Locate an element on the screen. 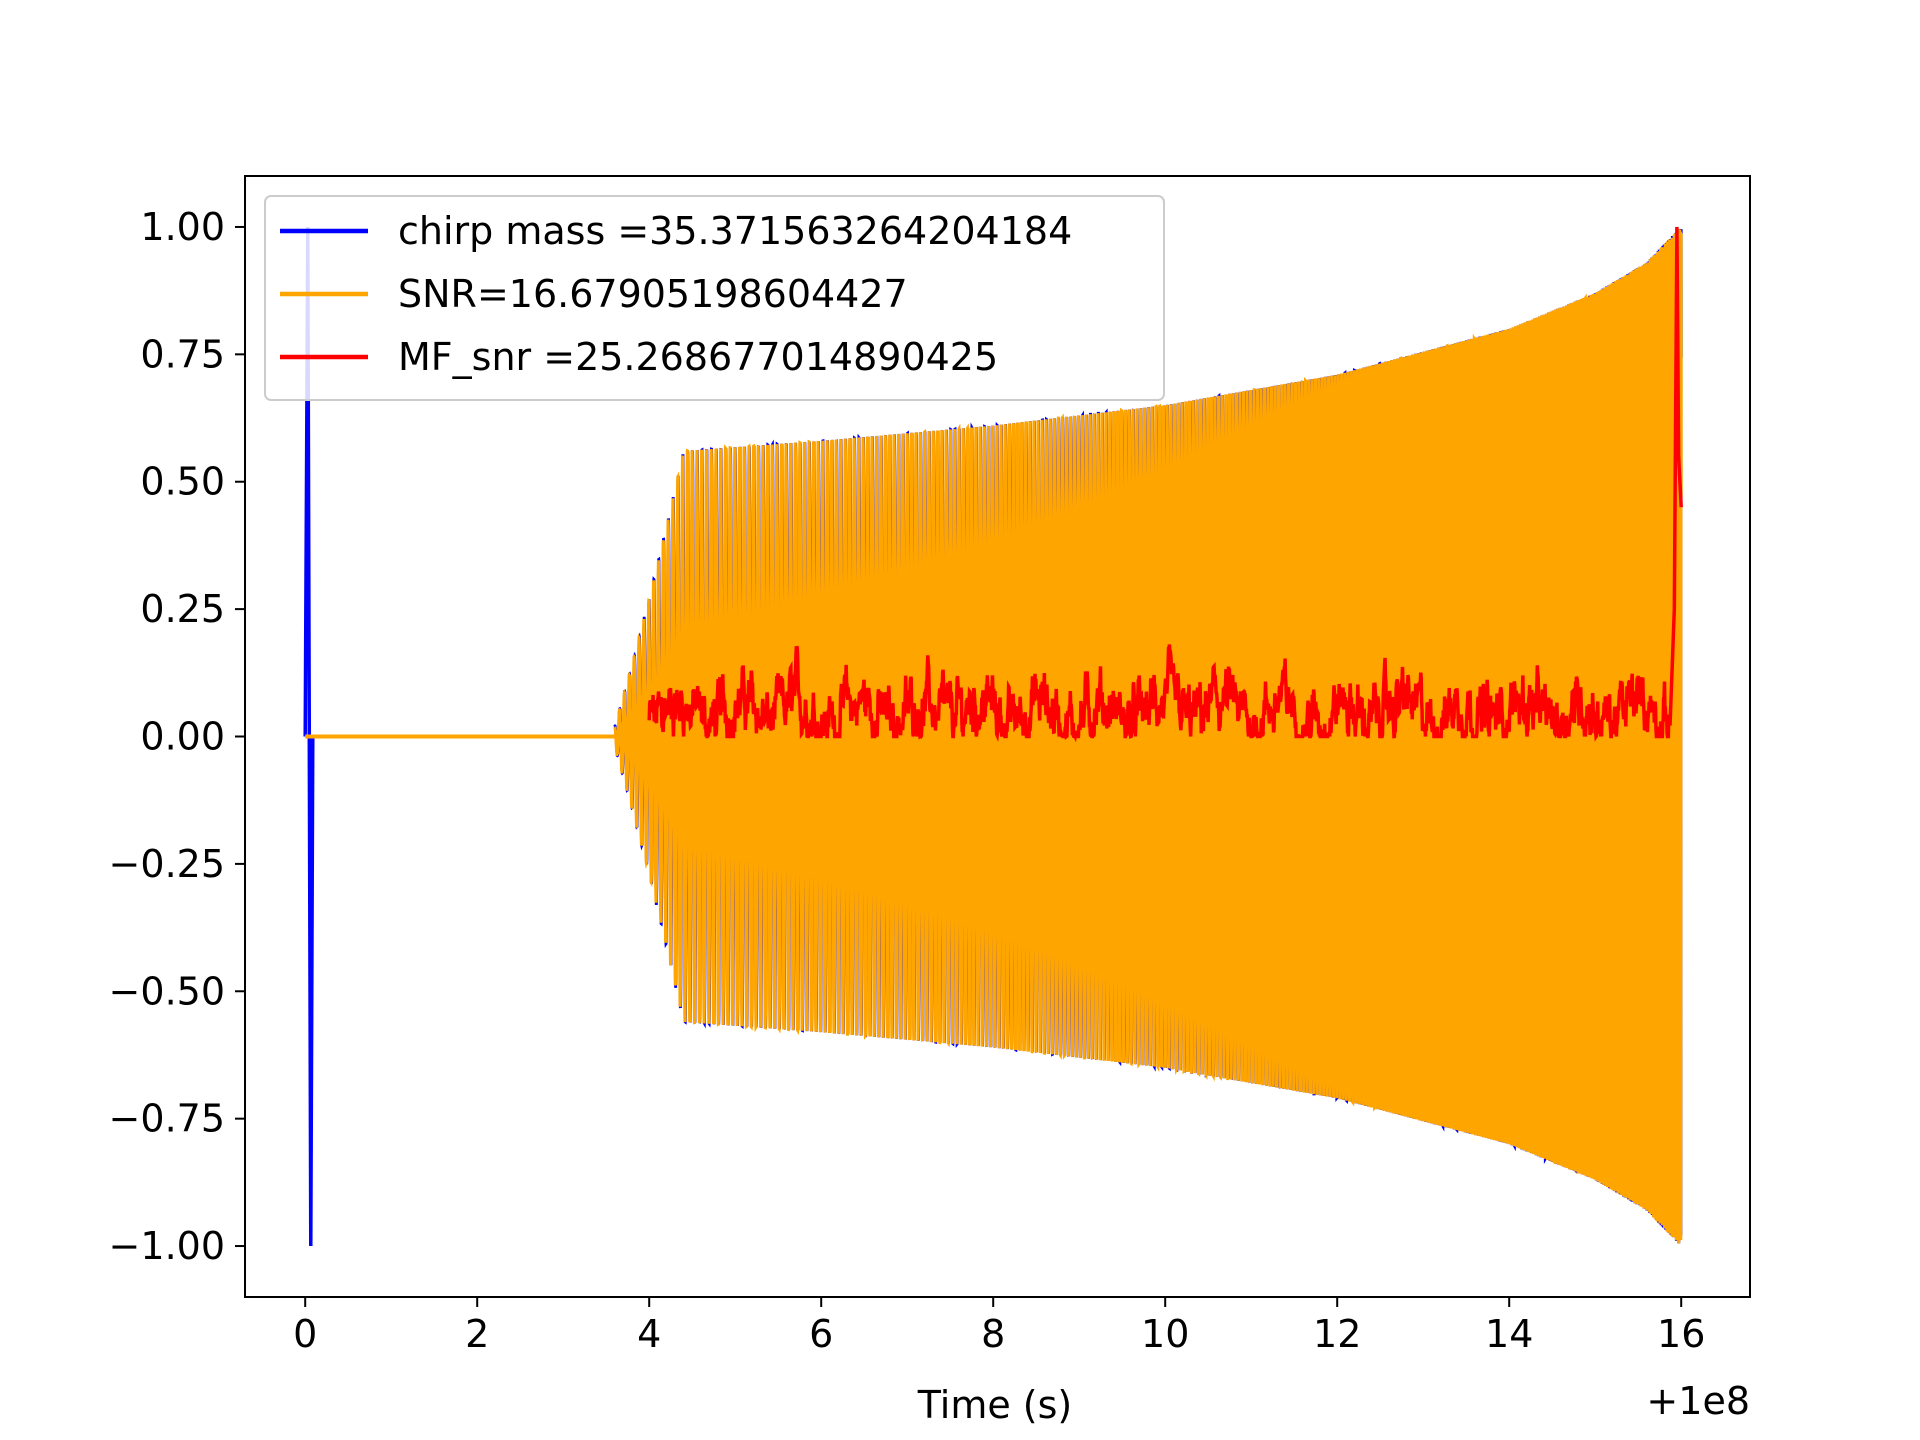 The height and width of the screenshot is (1440, 1920). x-tick-label: 2 is located at coordinates (477, 1334).